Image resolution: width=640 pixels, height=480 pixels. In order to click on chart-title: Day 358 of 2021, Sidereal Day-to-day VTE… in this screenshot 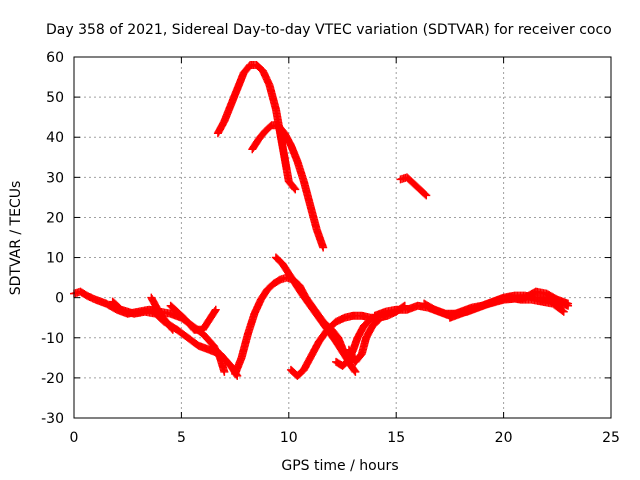, I will do `click(329, 30)`.